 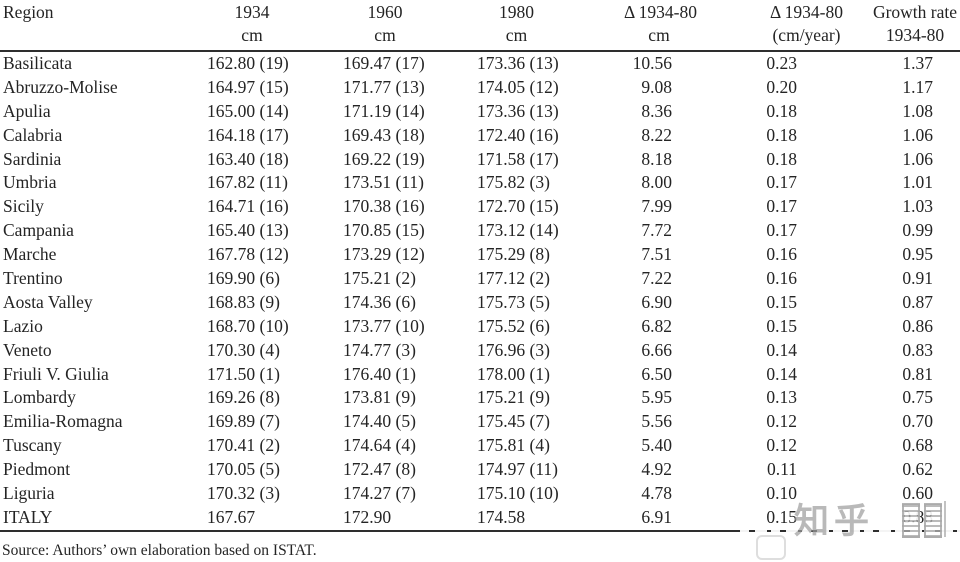 What do you see at coordinates (771, 547) in the screenshot?
I see `zhihu-logo-box-icon` at bounding box center [771, 547].